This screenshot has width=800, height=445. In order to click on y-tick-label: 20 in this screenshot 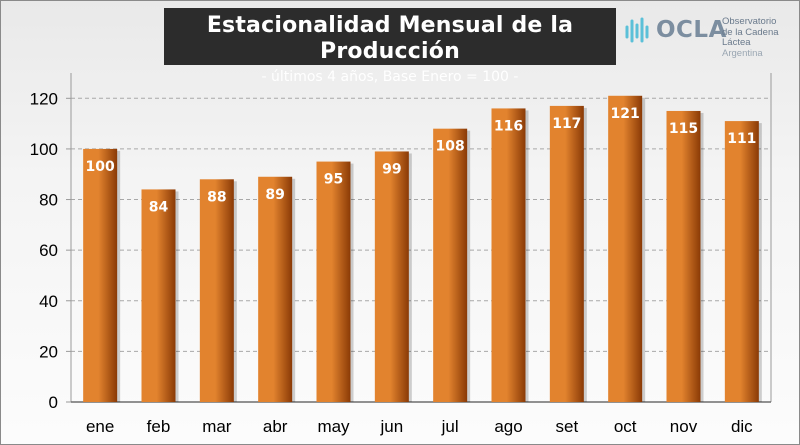, I will do `click(48, 351)`.